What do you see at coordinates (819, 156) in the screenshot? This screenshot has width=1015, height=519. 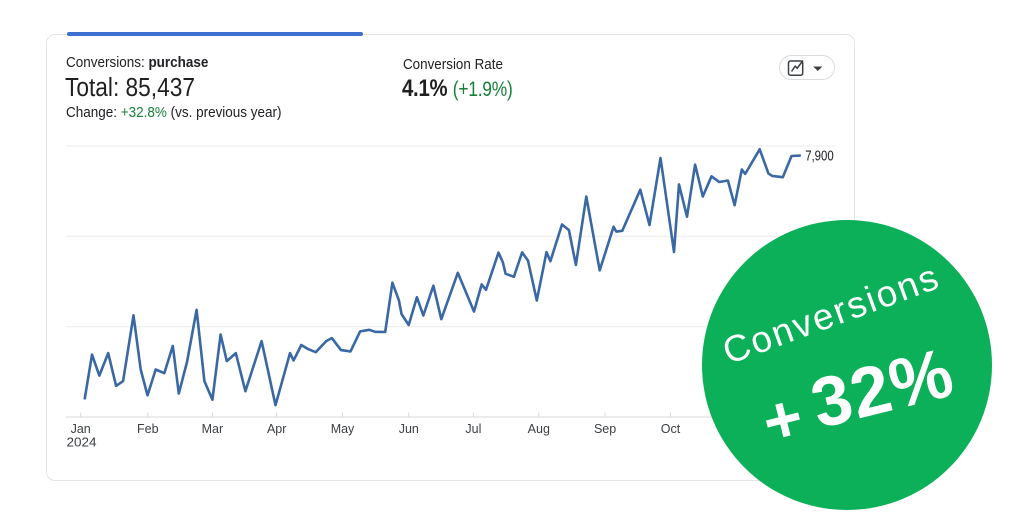 I see `svg-text: 7,900` at bounding box center [819, 156].